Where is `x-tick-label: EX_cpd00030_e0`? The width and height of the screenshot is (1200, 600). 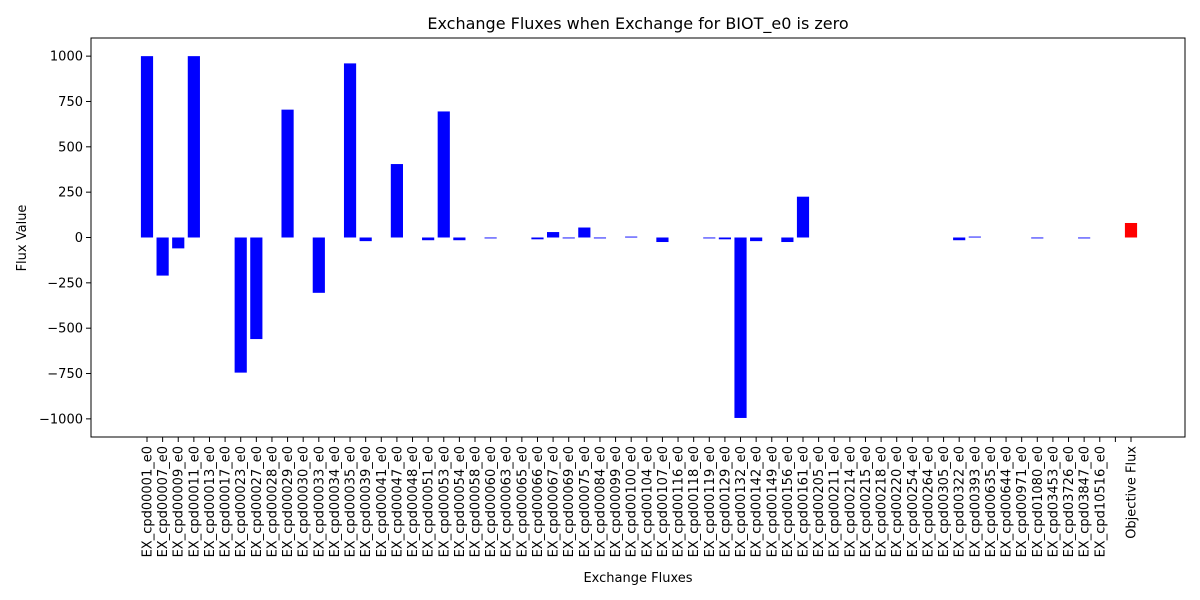 x-tick-label: EX_cpd00030_e0 is located at coordinates (304, 501).